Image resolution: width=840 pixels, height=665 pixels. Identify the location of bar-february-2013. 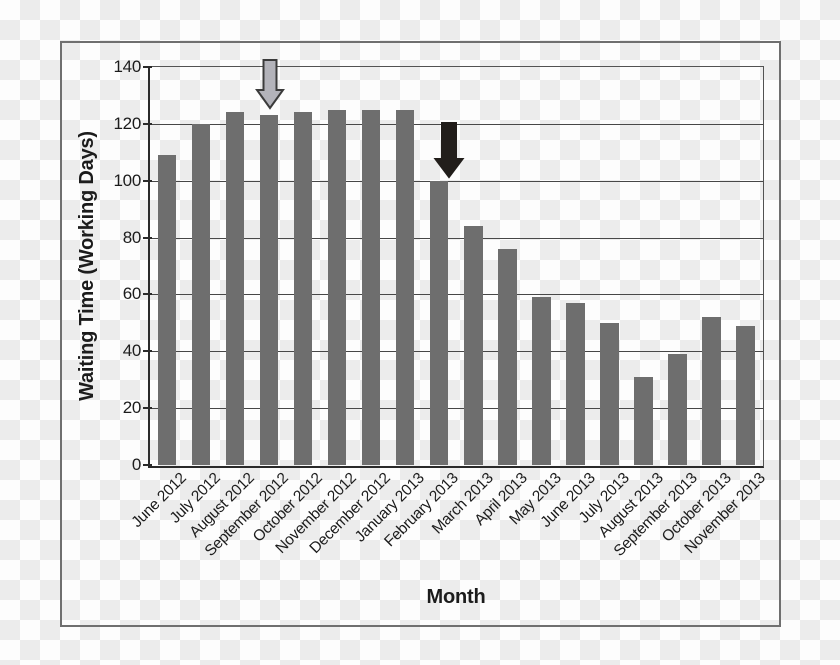
(439, 322).